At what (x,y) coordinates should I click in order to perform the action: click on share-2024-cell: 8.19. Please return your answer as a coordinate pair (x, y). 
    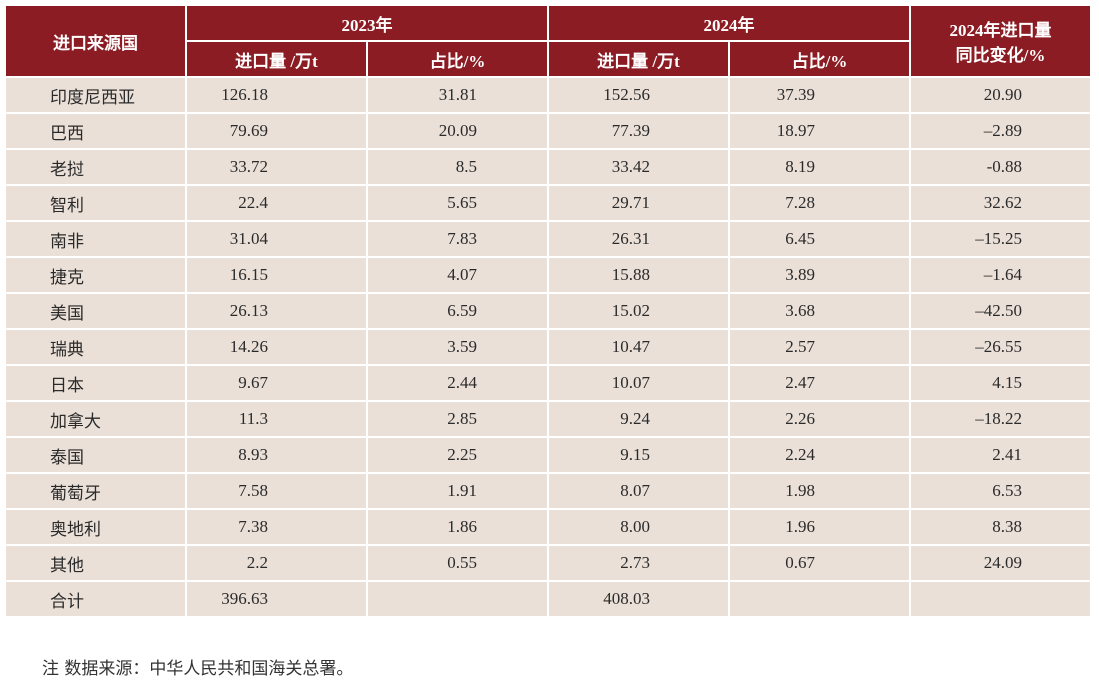
    Looking at the image, I should click on (819, 167).